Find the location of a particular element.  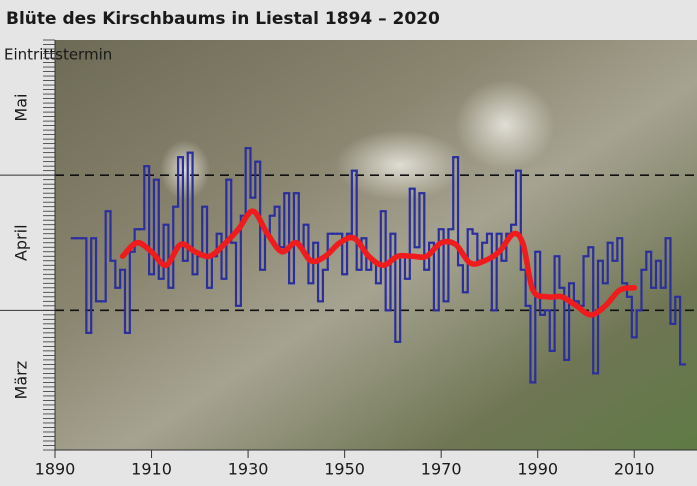

y-tick-label: April is located at coordinates (21, 242).